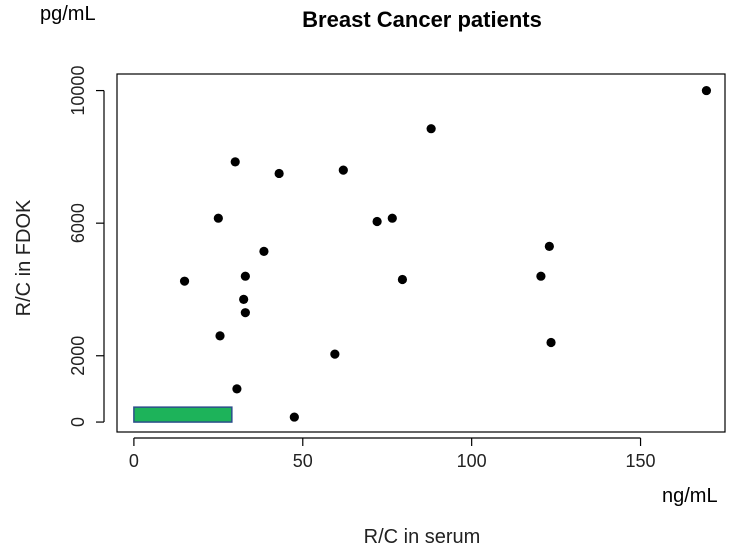 The width and height of the screenshot is (735, 552). Describe the element at coordinates (86, 246) in the screenshot. I see `y-axis: 0 2000 6000 10000` at that location.